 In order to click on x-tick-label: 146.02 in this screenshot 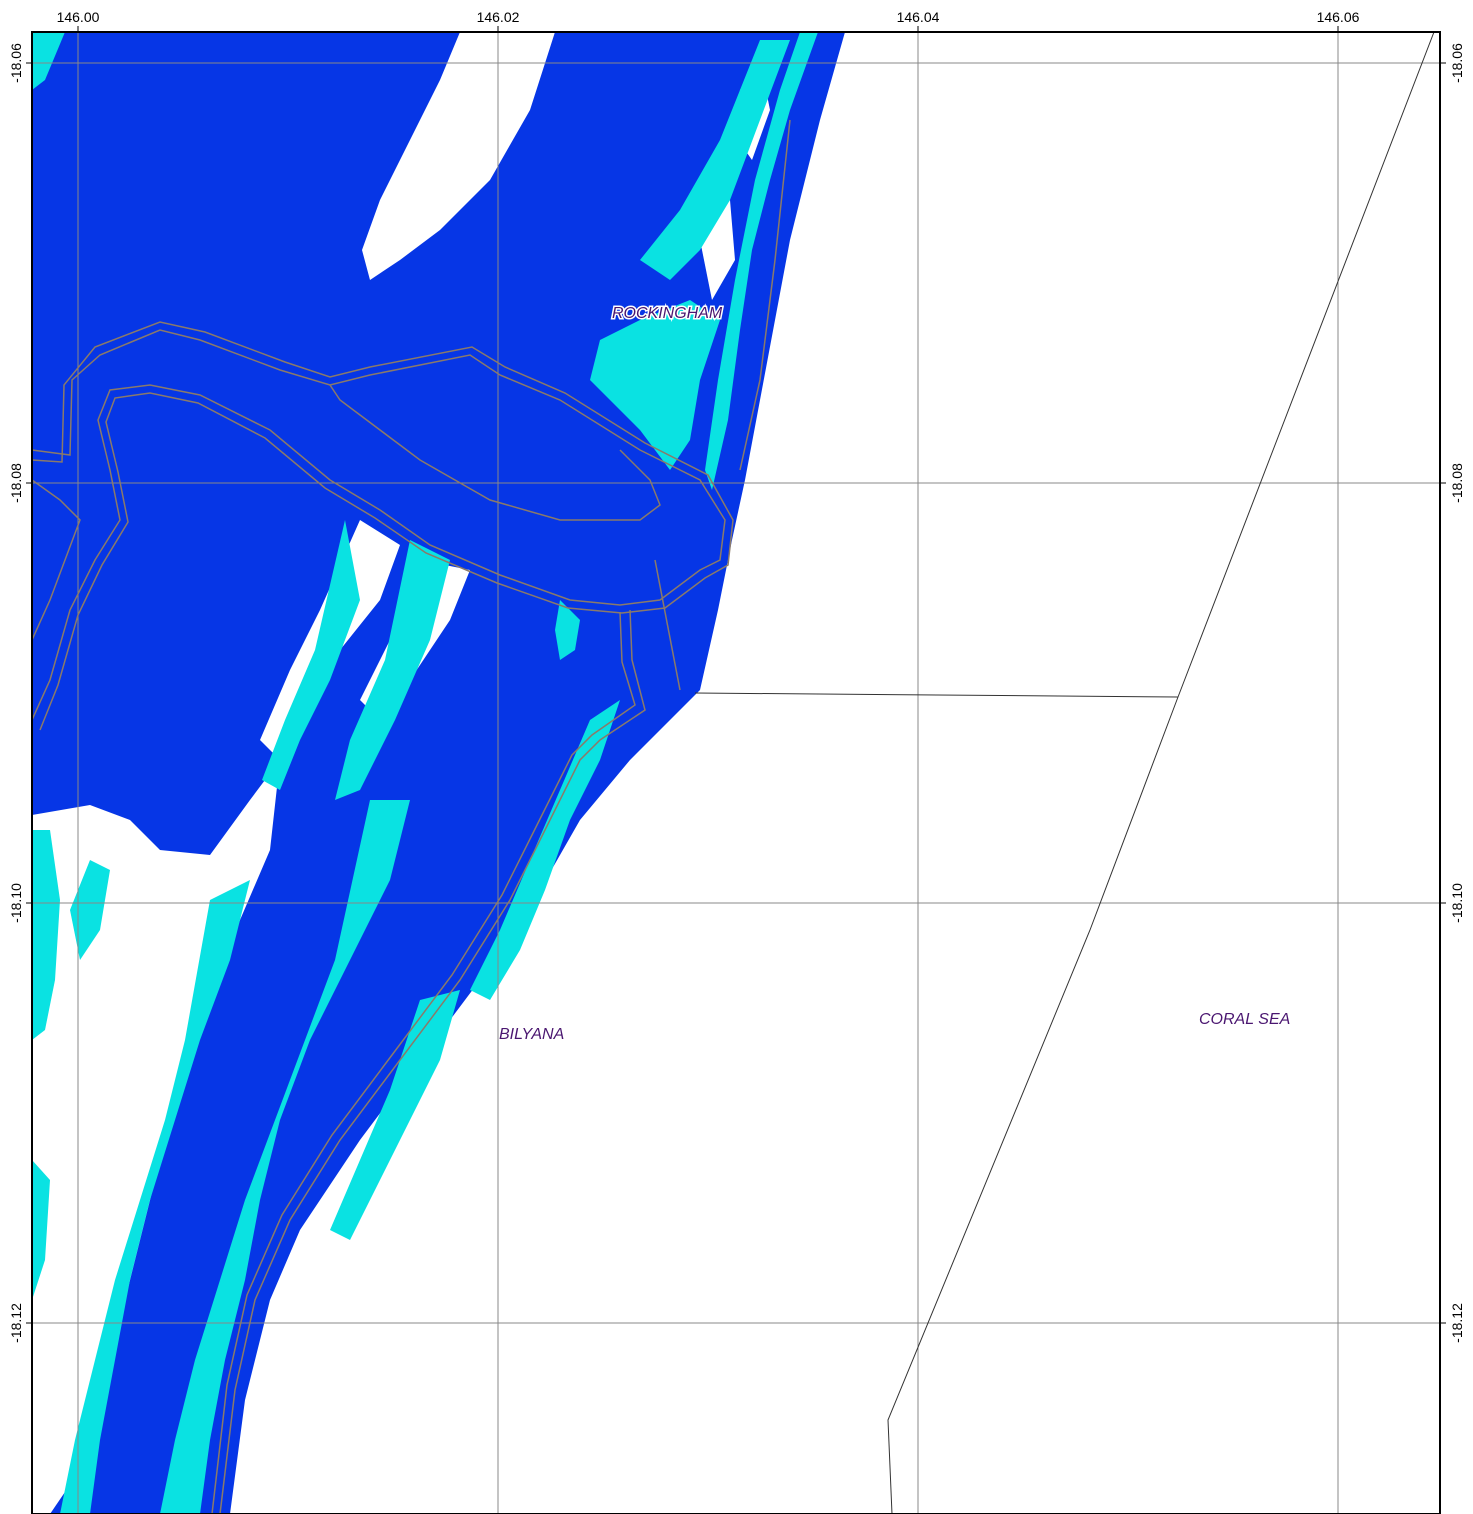, I will do `click(498, 17)`.